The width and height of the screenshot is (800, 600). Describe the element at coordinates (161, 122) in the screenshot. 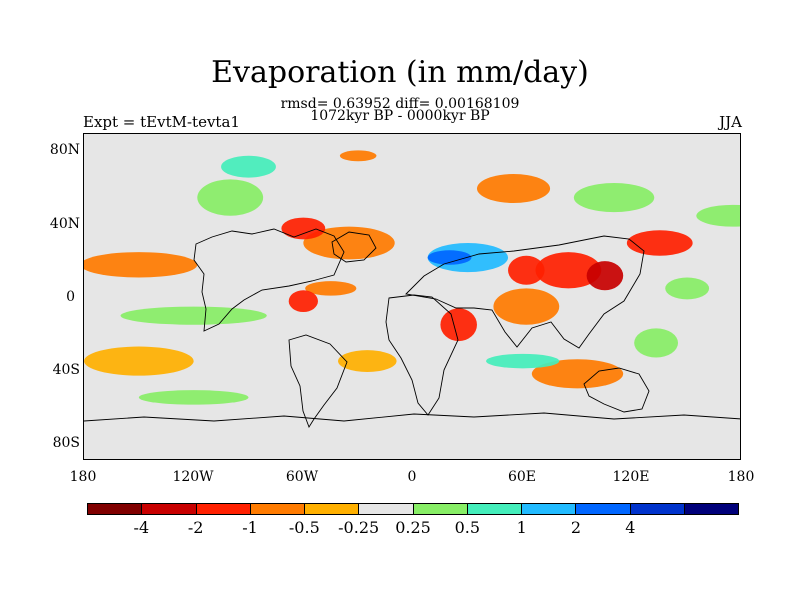

I see `experiment-label: Expt = tEvtM-tevta1` at that location.